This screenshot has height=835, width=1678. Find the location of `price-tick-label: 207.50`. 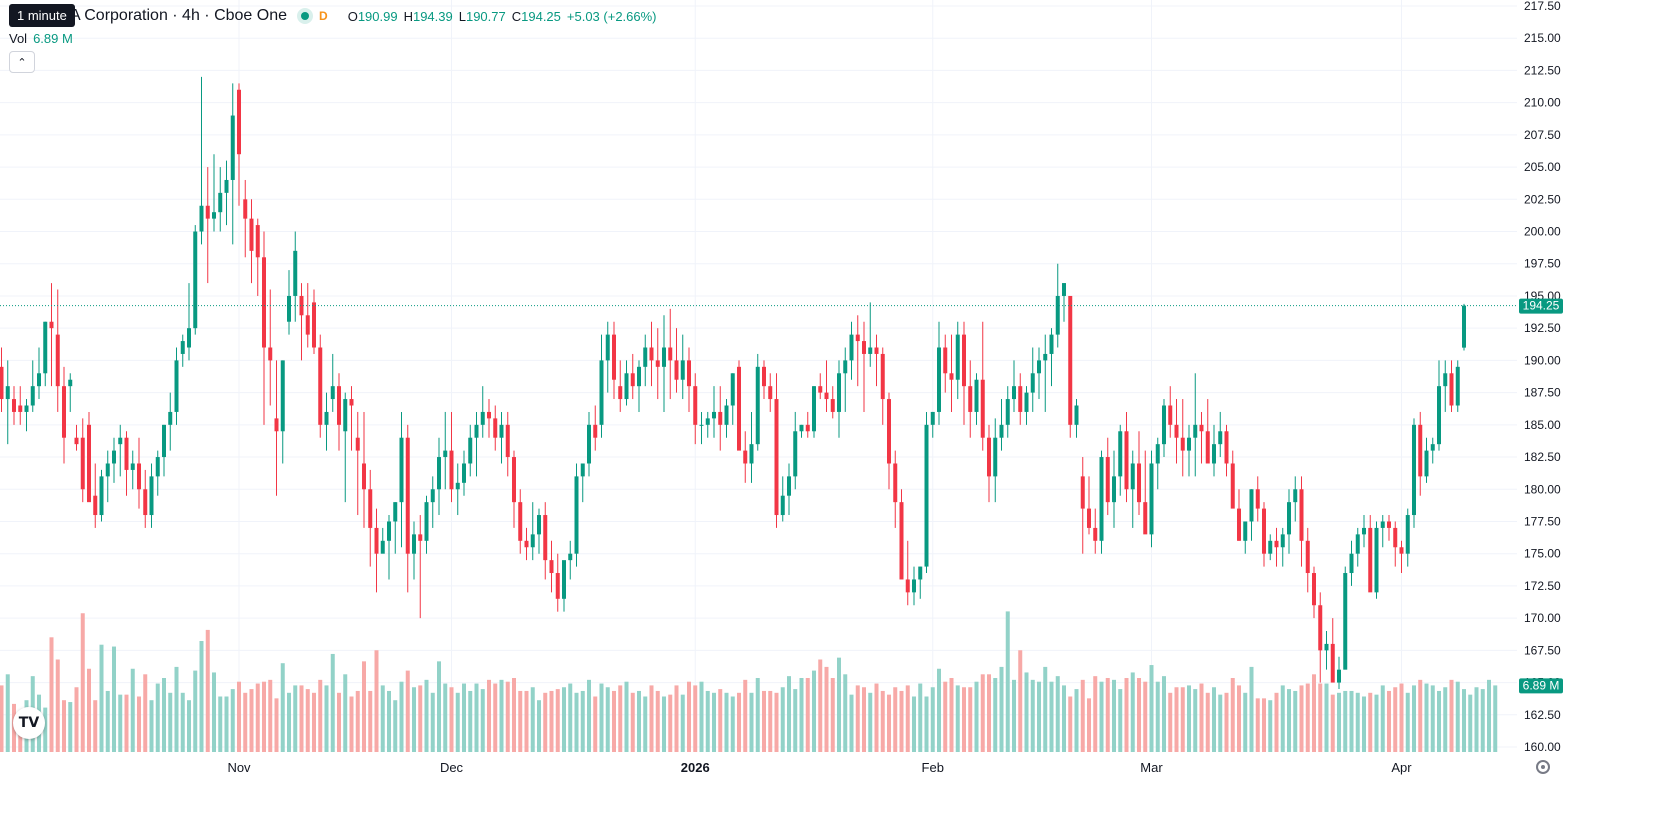

price-tick-label: 207.50 is located at coordinates (1542, 135).